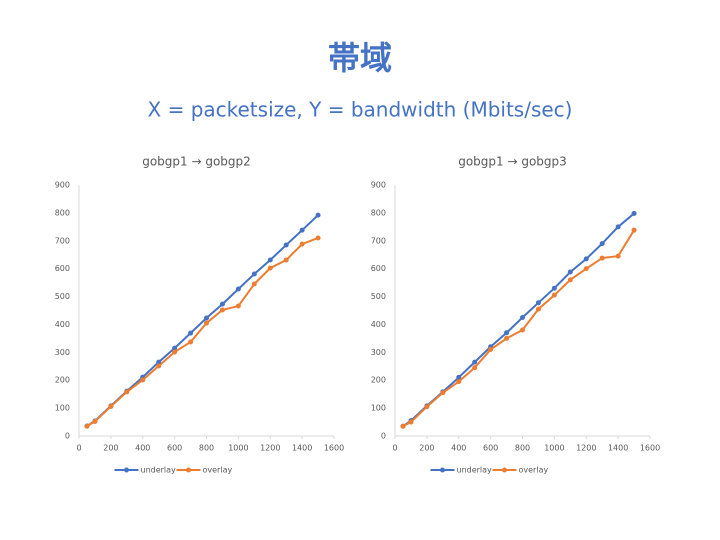 The width and height of the screenshot is (720, 540). Describe the element at coordinates (378, 185) in the screenshot. I see `y-tick-label: 900` at that location.